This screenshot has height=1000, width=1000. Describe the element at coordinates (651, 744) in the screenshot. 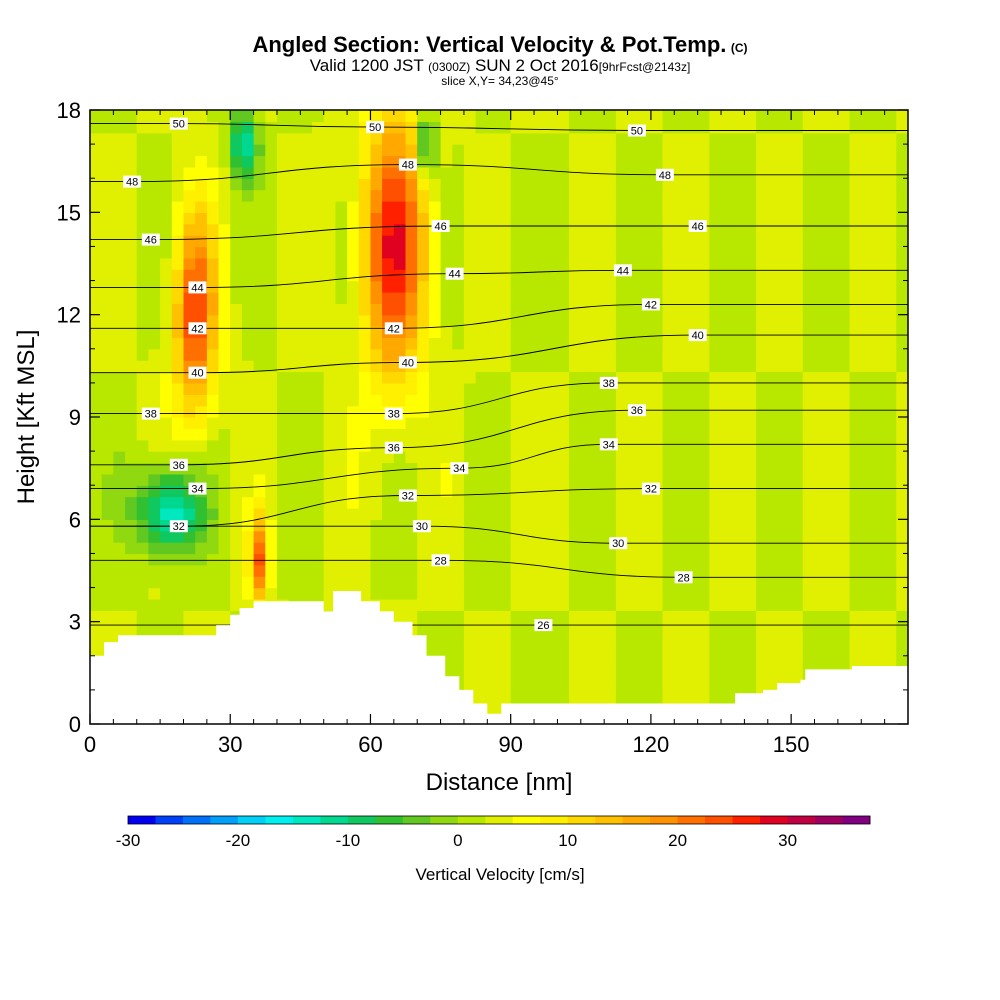

I see `x-tick-label: 120` at that location.